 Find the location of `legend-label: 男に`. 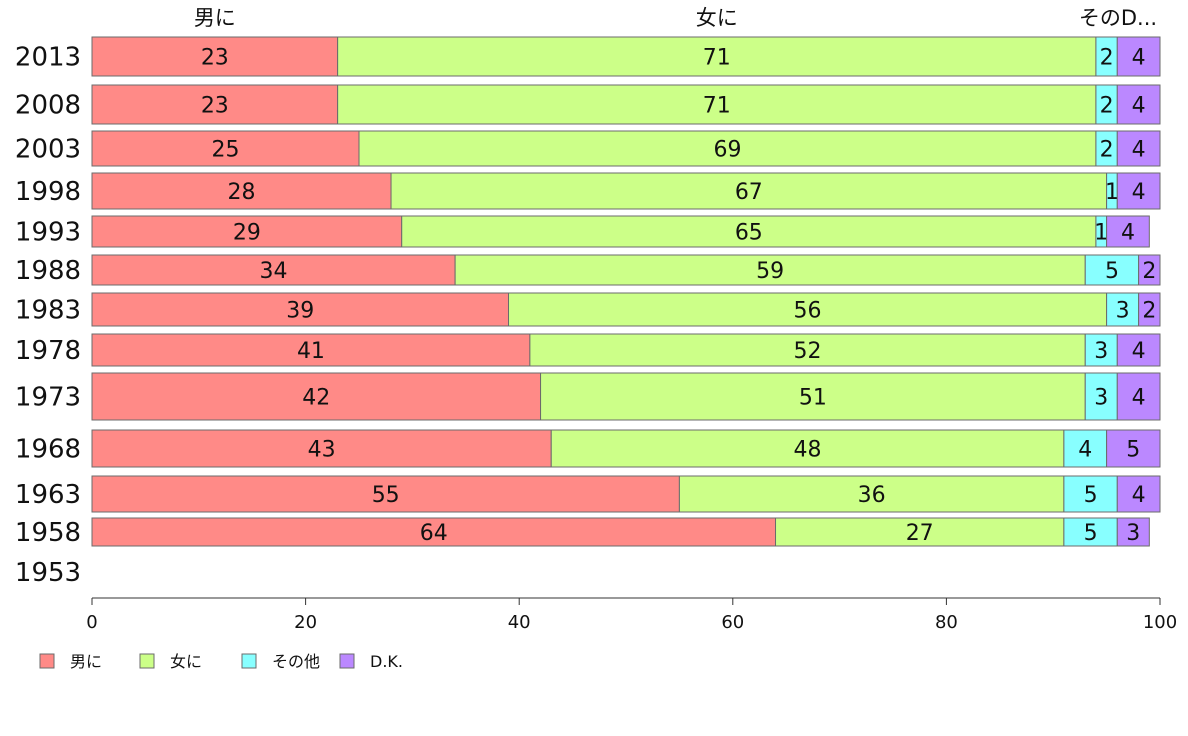

legend-label: 男に is located at coordinates (86, 661).